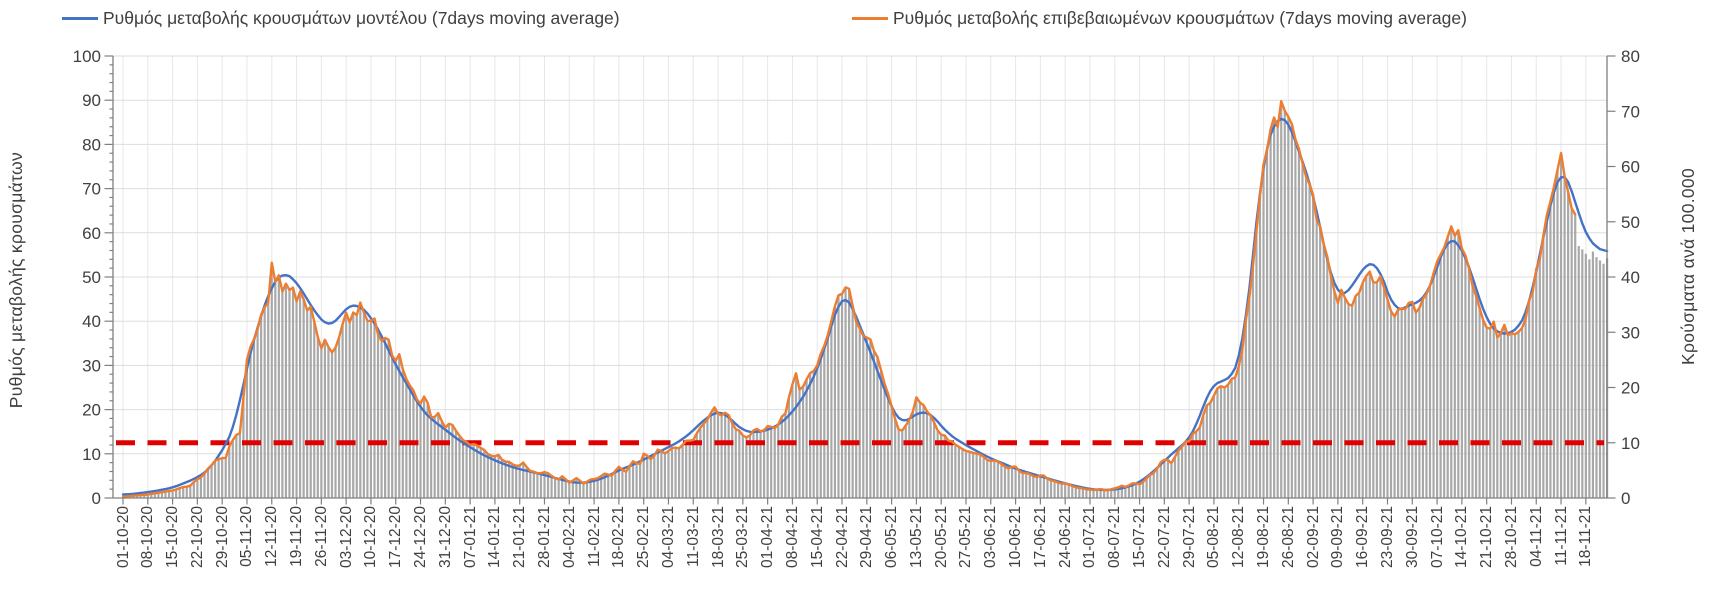 This screenshot has width=1712, height=601. What do you see at coordinates (966, 537) in the screenshot?
I see `x-tick-label: 27-05-21` at bounding box center [966, 537].